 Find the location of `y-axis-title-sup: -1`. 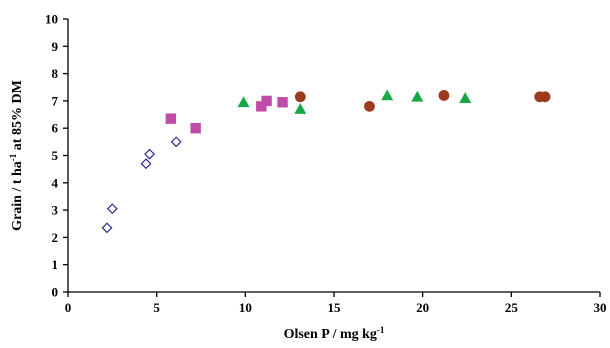

y-axis-title-sup: -1 is located at coordinates (13, 157).